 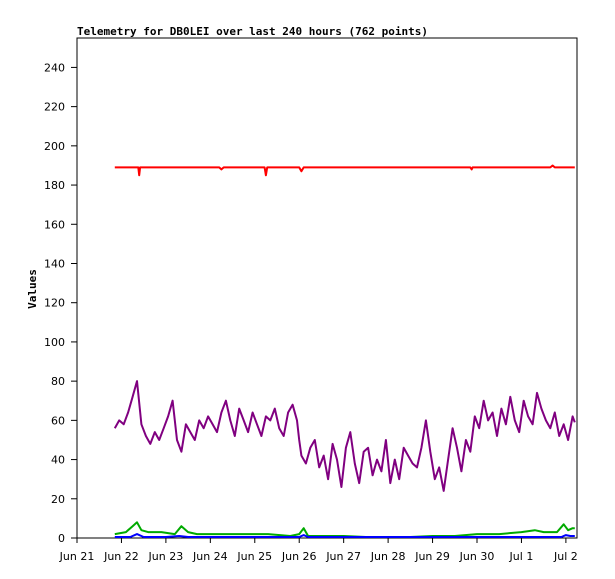 What do you see at coordinates (61, 538) in the screenshot?
I see `y-tick-label: 0` at bounding box center [61, 538].